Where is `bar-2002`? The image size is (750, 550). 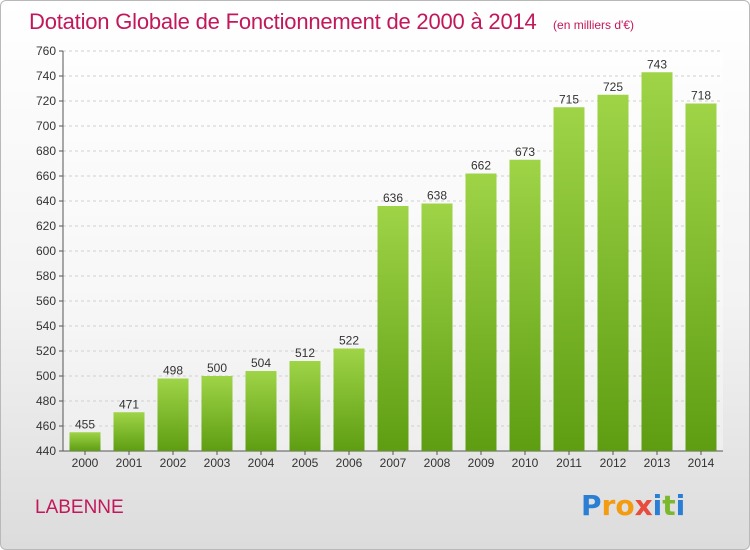
bar-2002 is located at coordinates (173, 414).